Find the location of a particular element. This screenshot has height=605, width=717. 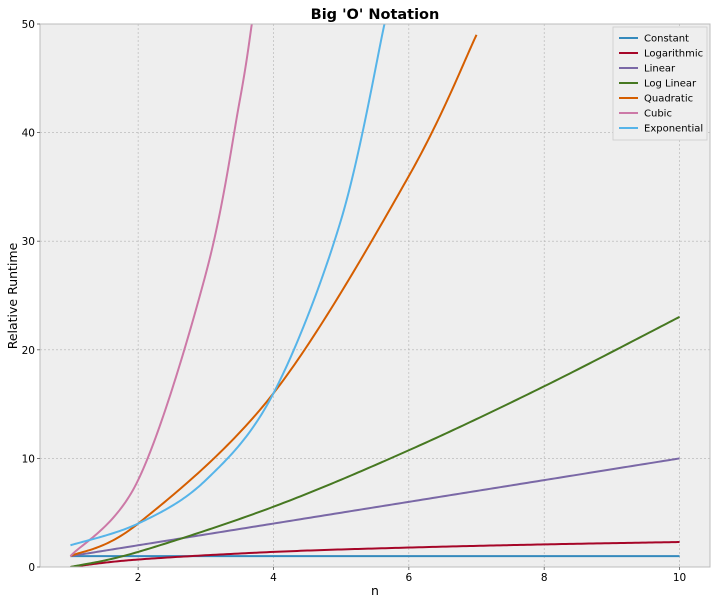

x-tick-label: 8 is located at coordinates (544, 578).